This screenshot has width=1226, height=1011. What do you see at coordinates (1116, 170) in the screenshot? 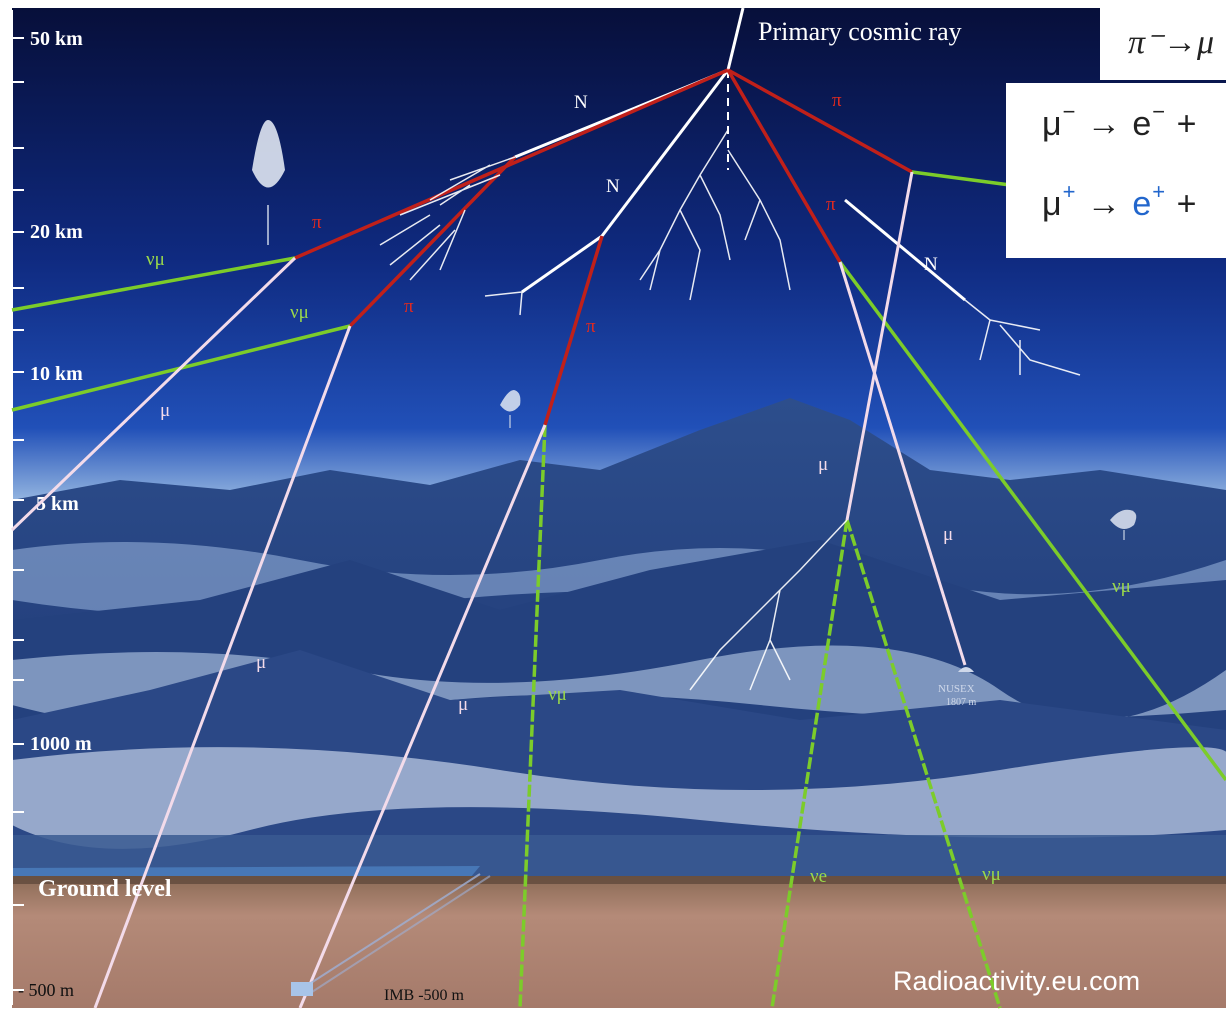
I see `muon-decay-formula-box: μ− → e− + μ+ → e+ +` at bounding box center [1116, 170].